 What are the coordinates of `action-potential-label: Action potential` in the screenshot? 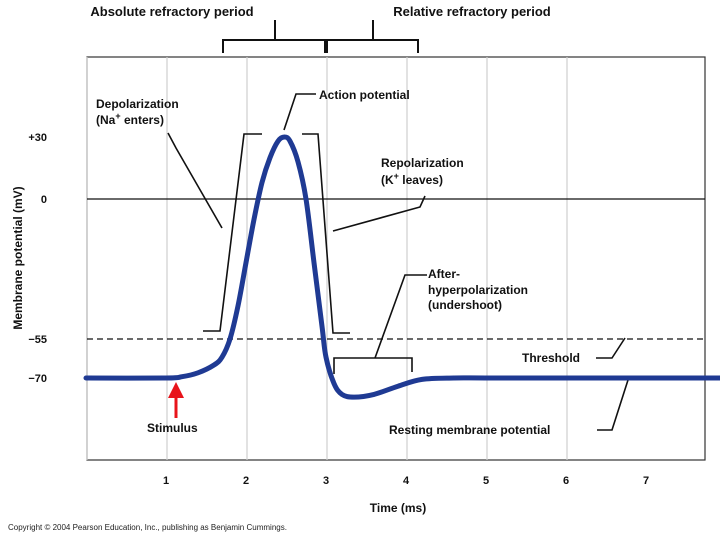 It's located at (364, 95).